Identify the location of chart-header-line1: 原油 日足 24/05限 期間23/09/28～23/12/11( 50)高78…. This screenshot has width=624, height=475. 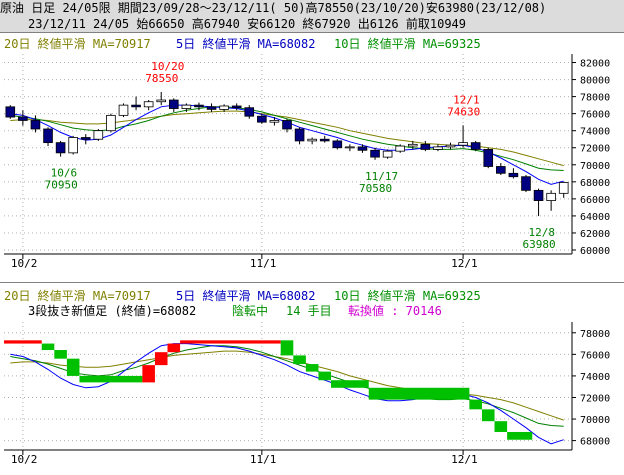
(312, 8).